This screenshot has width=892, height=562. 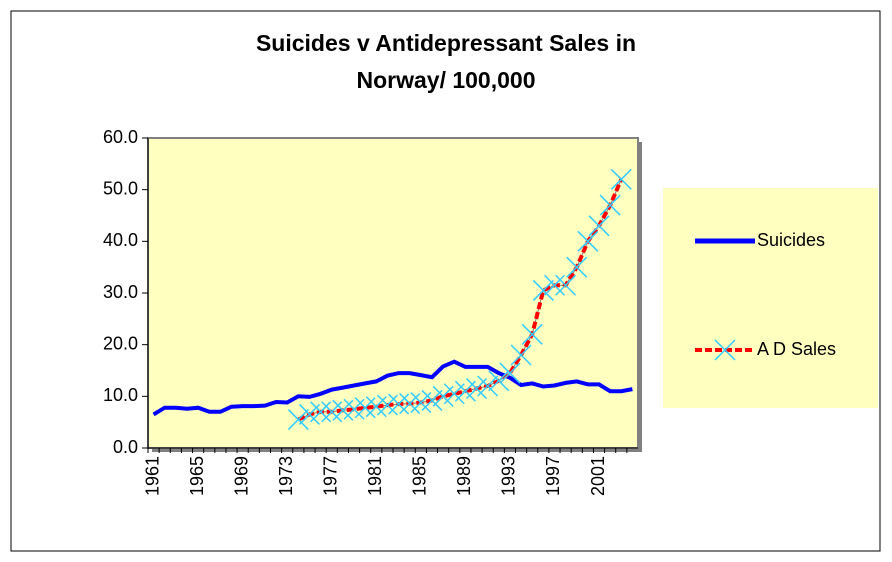 What do you see at coordinates (553, 476) in the screenshot?
I see `x-tick-label: 1997` at bounding box center [553, 476].